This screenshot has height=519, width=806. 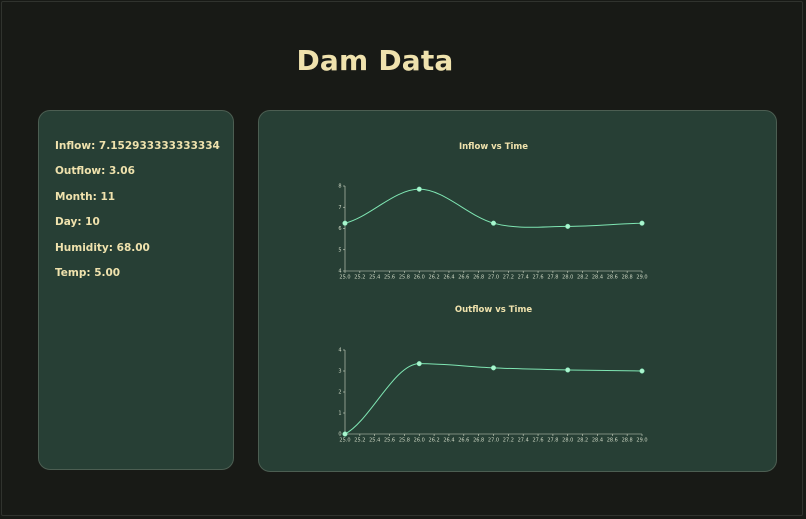 What do you see at coordinates (375, 60) in the screenshot?
I see `page-title: Dam Data` at bounding box center [375, 60].